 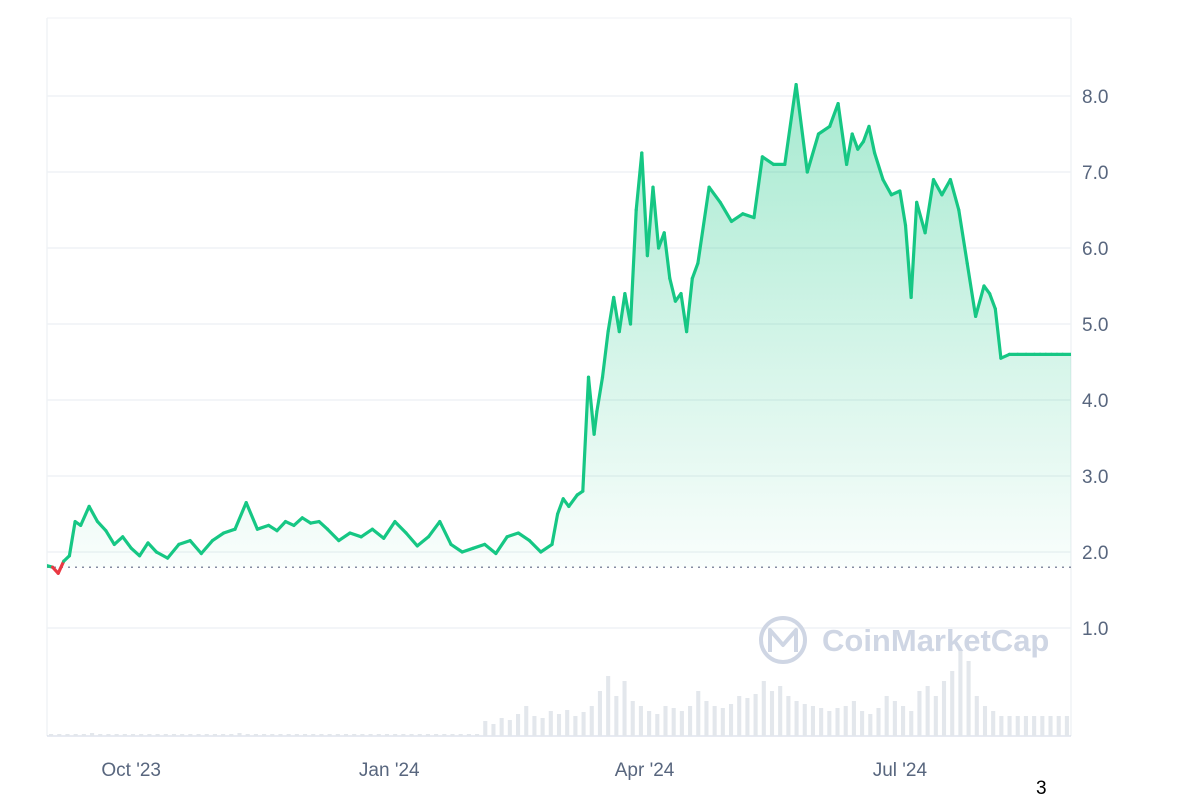 What do you see at coordinates (900, 770) in the screenshot?
I see `x-tick-label: Jul '24` at bounding box center [900, 770].